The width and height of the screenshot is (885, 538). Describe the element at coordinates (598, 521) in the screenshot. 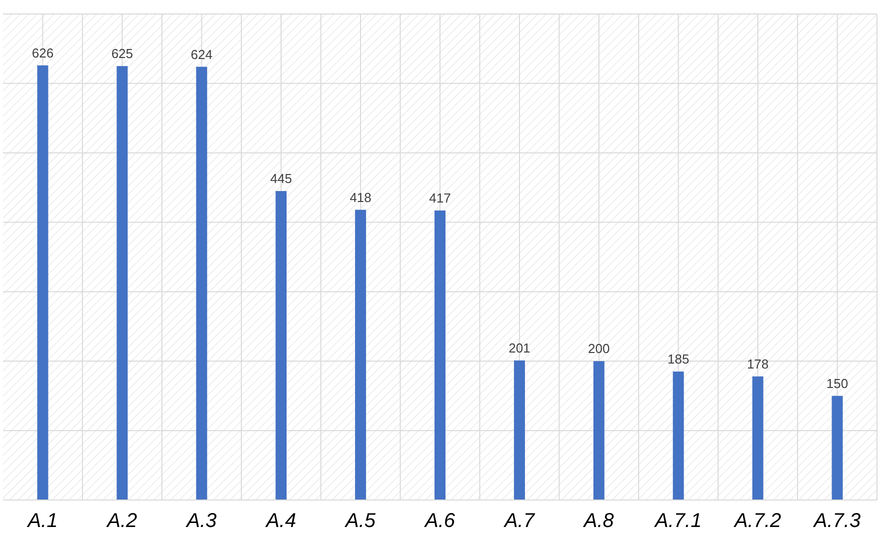

I see `x-tick-label: A.8` at that location.